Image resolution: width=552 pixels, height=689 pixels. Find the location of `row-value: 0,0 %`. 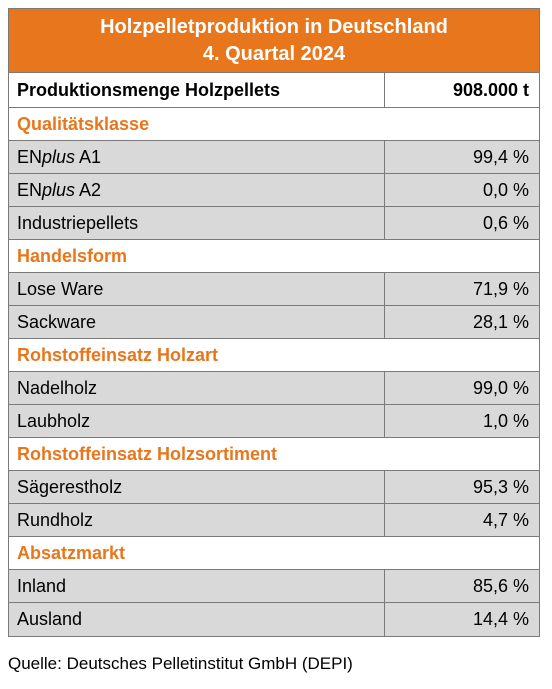

row-value: 0,0 % is located at coordinates (505, 189).